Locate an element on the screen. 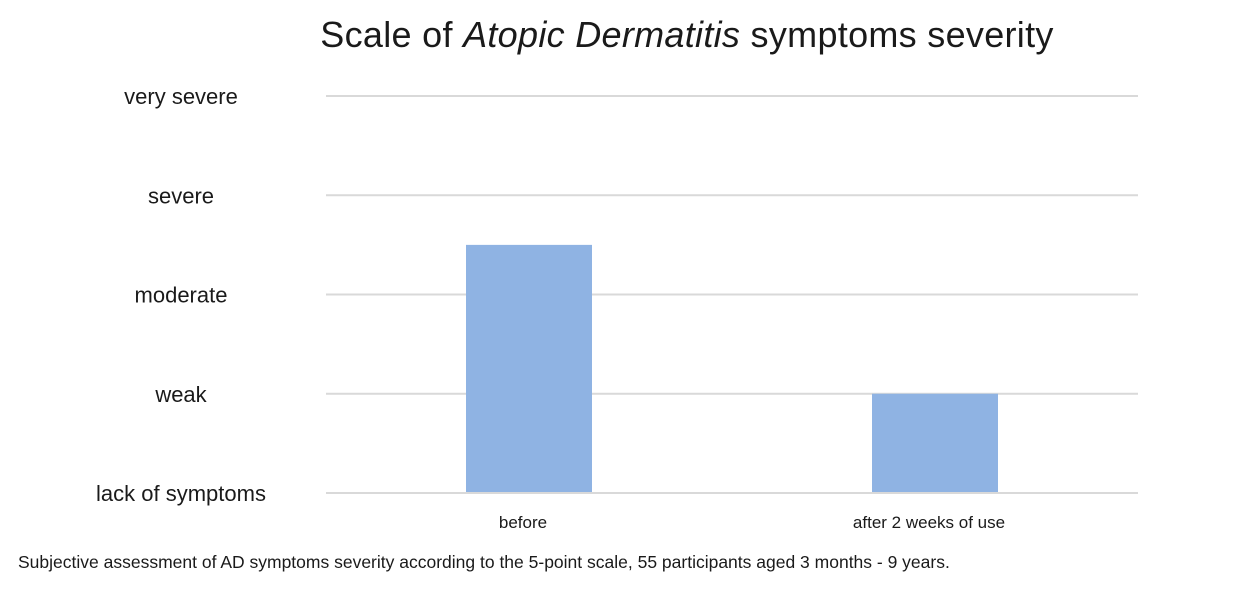 The width and height of the screenshot is (1247, 592). y-tick-label: moderate is located at coordinates (181, 295).